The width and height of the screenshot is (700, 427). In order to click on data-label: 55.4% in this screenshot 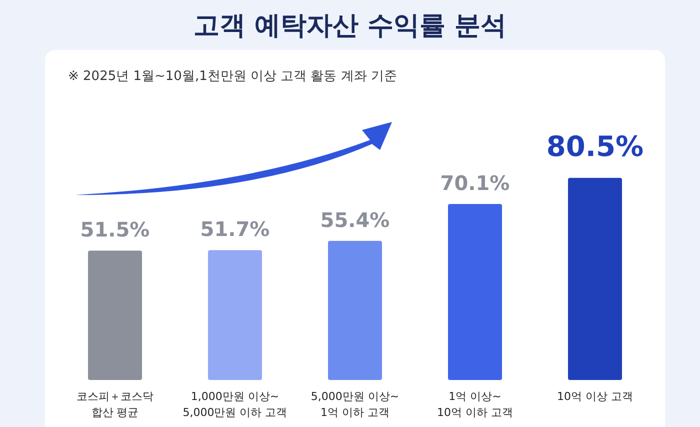, I will do `click(355, 220)`.